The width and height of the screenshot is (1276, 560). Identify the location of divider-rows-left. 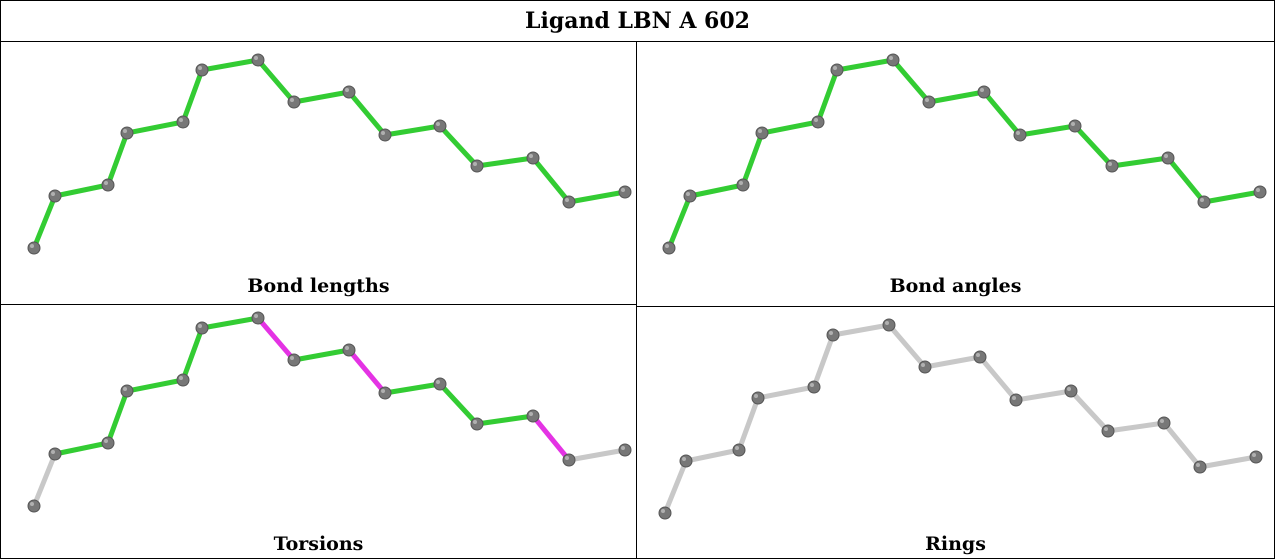
(318, 304).